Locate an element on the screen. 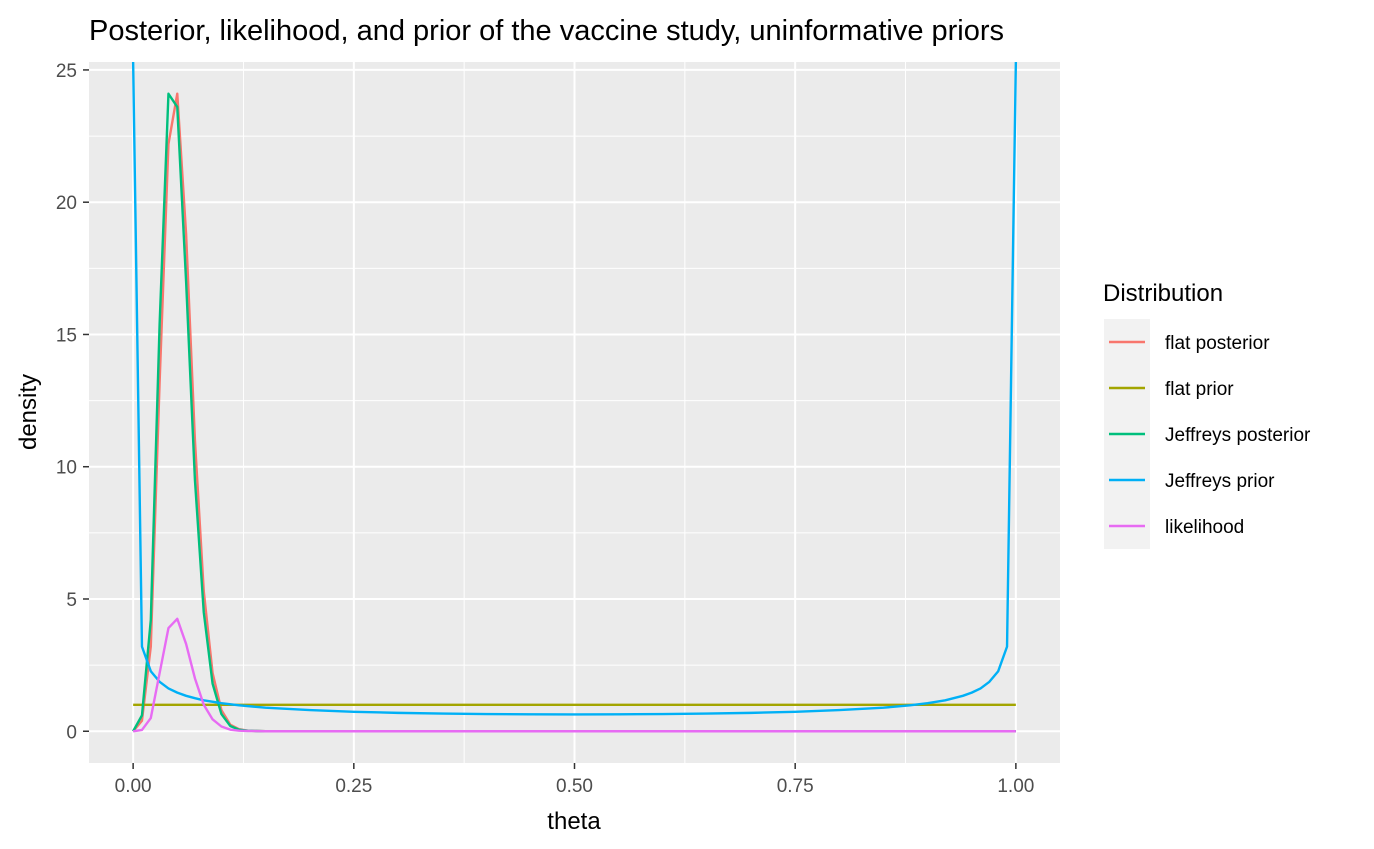  legend-label: flat posterior is located at coordinates (1217, 343).